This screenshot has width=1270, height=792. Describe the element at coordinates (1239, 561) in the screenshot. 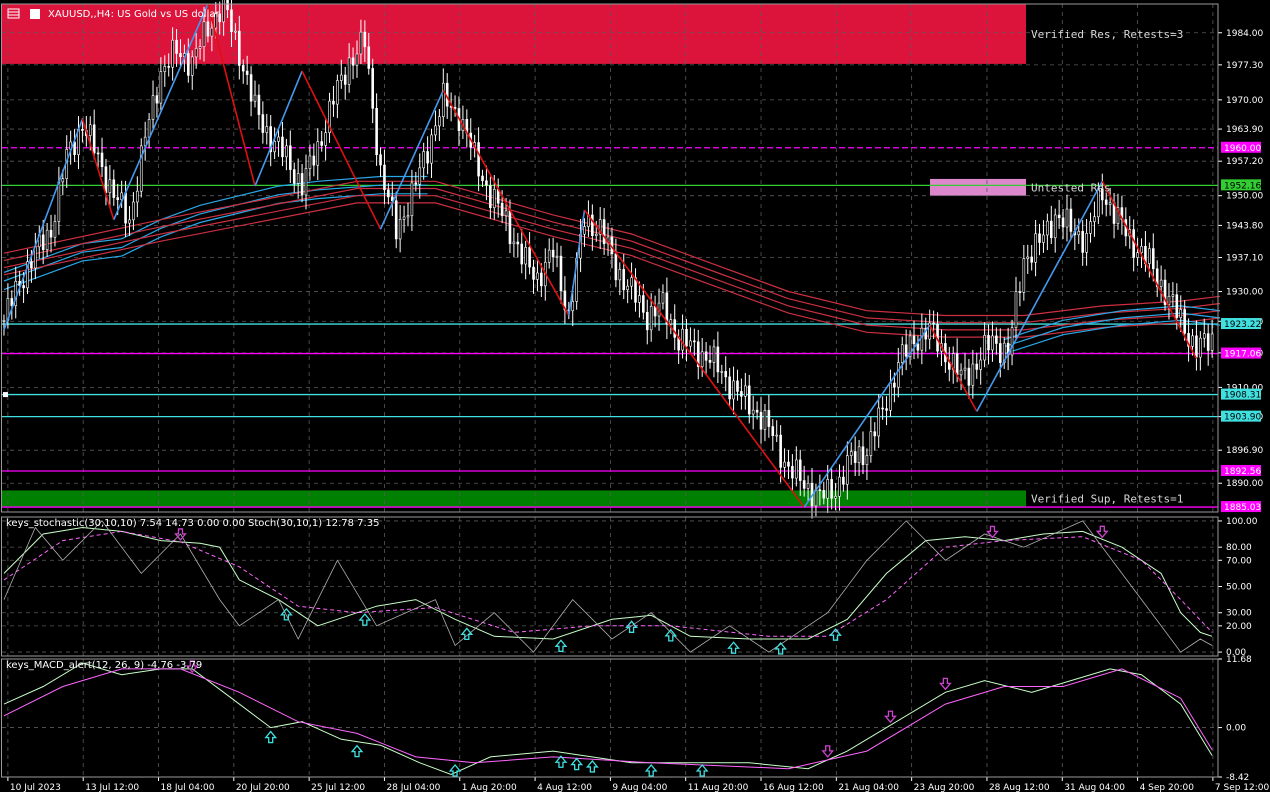

I see `stochastic-tick-label: 70.00` at that location.